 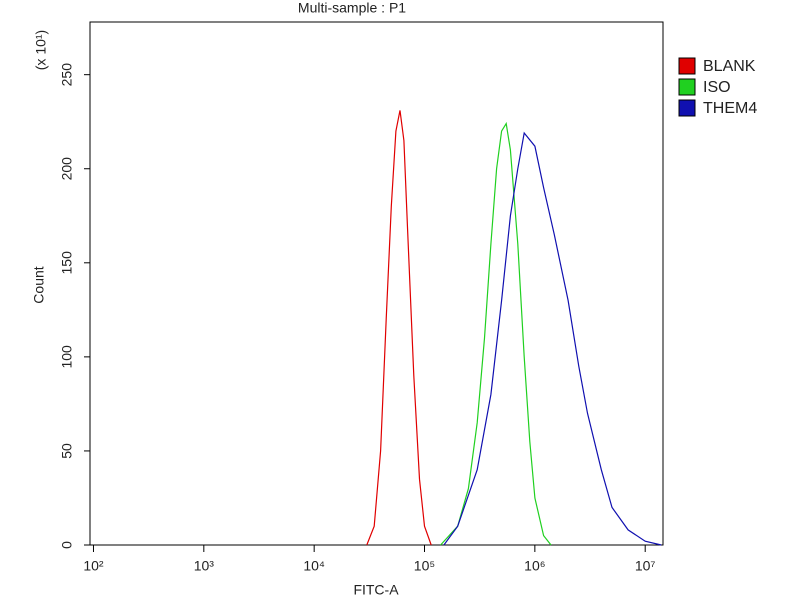 What do you see at coordinates (204, 566) in the screenshot?
I see `x-tick-label: 10³` at bounding box center [204, 566].